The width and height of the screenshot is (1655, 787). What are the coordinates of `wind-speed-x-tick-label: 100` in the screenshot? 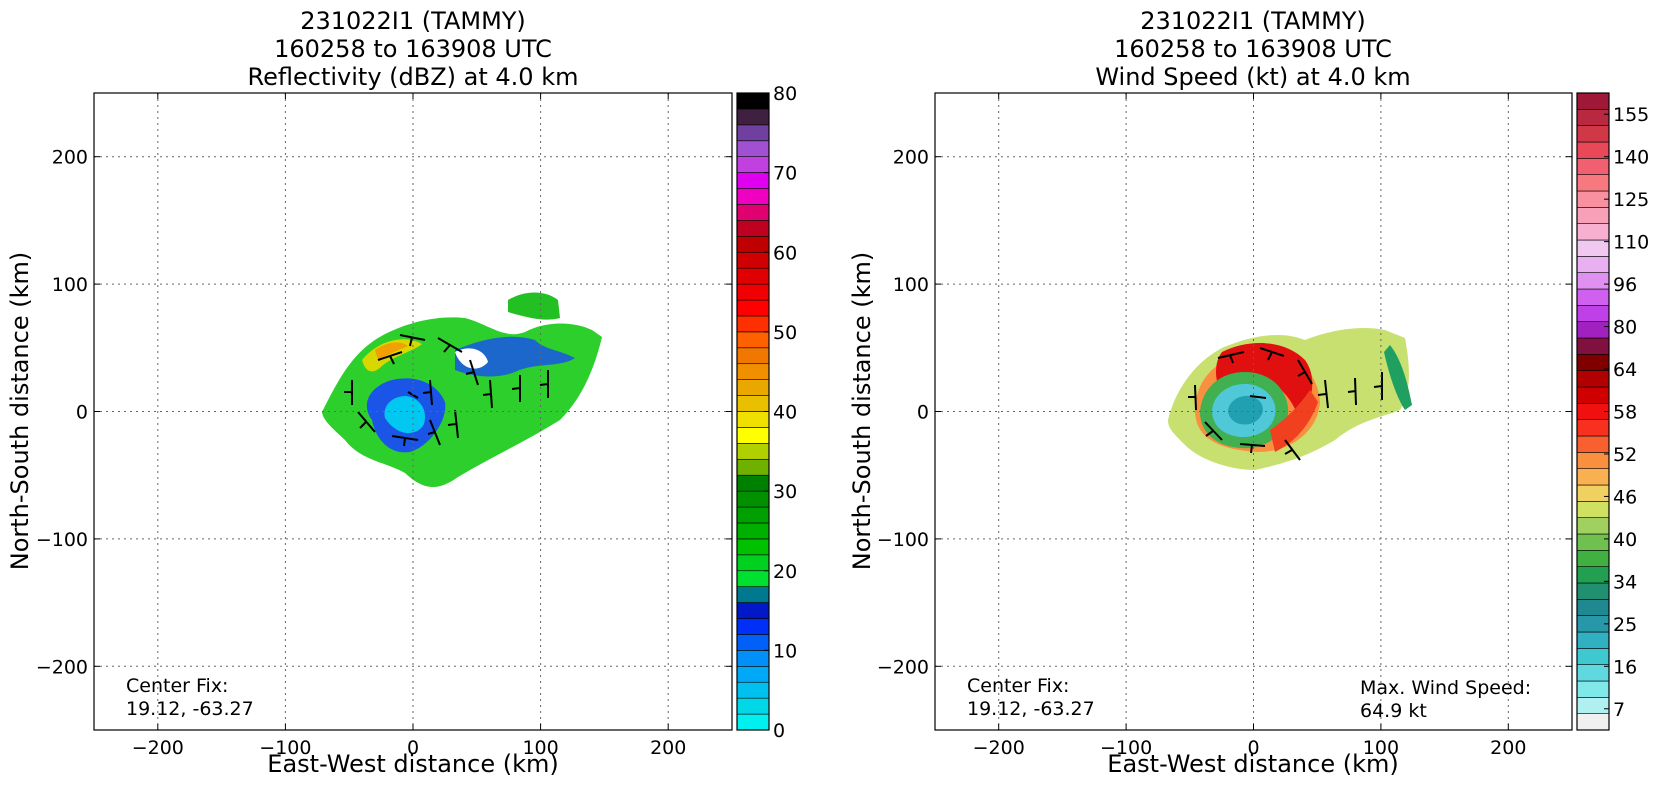 It's located at (1381, 748).